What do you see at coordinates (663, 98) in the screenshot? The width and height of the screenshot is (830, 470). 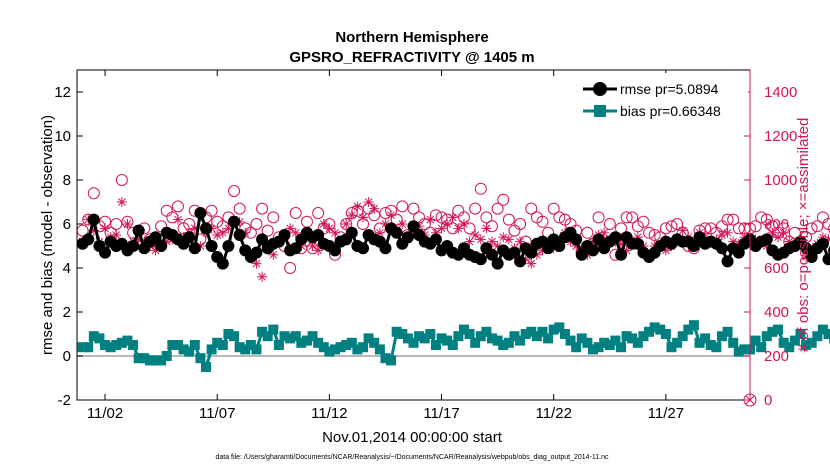 I see `legend-box` at bounding box center [663, 98].